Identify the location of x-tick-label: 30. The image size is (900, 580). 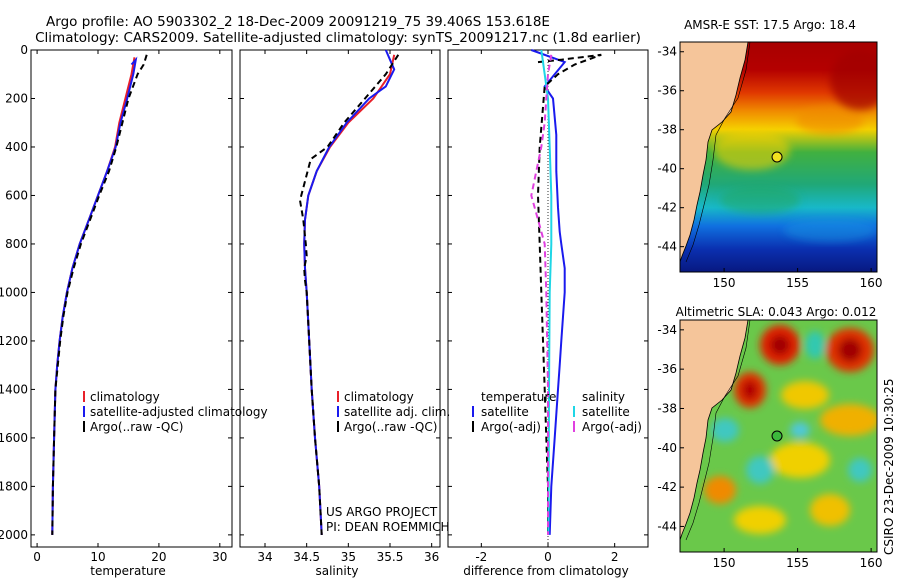
(219, 557).